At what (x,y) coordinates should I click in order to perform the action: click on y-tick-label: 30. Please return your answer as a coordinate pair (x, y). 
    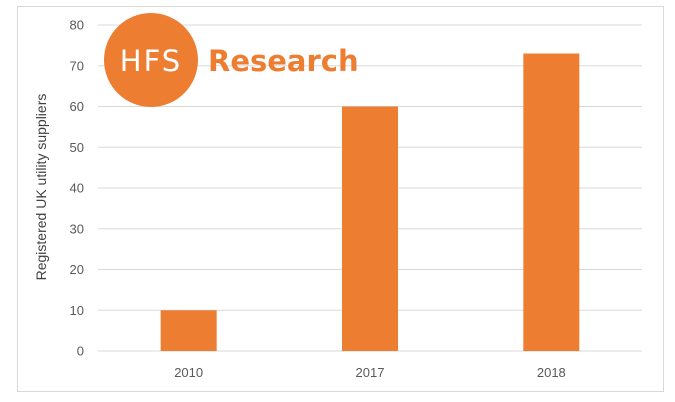
    Looking at the image, I should click on (77, 228).